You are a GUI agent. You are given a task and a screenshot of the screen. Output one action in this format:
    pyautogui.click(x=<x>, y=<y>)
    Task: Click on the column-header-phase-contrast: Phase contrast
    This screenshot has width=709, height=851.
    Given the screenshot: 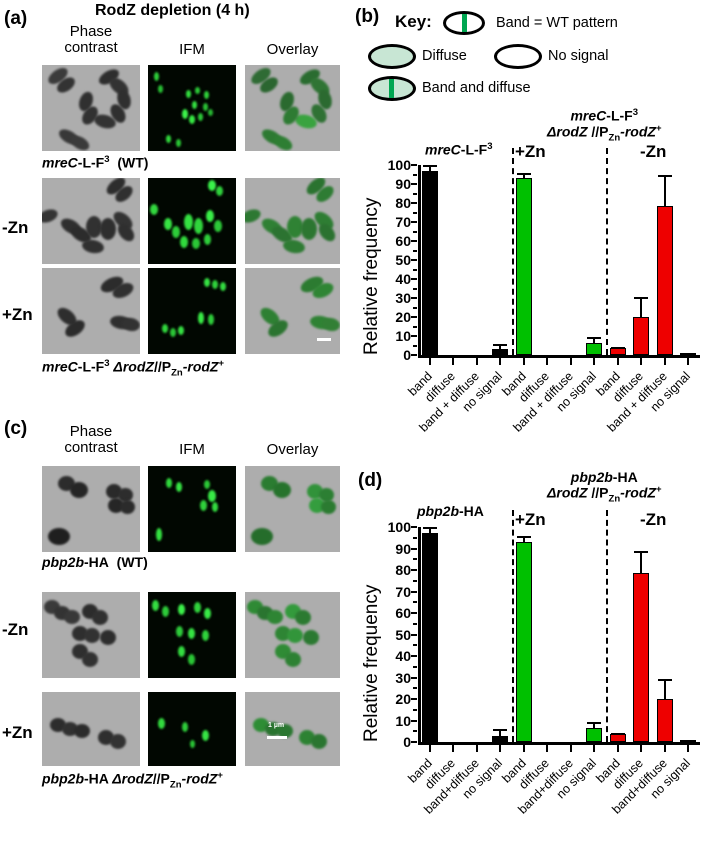 What is the action you would take?
    pyautogui.click(x=91, y=40)
    